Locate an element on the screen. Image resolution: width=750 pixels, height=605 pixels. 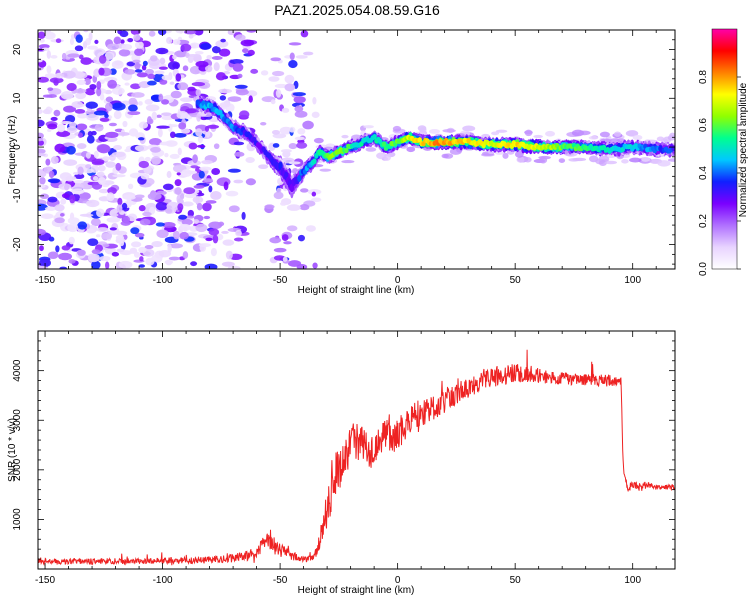
snr-ytick-label: 2000 is located at coordinates (17, 469).